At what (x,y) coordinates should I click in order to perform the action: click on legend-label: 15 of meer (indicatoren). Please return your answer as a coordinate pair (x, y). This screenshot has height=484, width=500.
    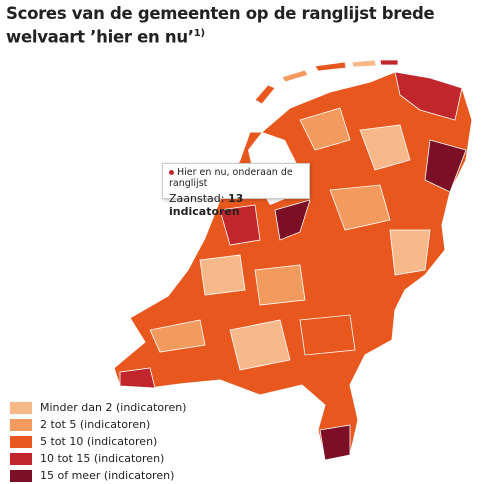
    Looking at the image, I should click on (107, 475).